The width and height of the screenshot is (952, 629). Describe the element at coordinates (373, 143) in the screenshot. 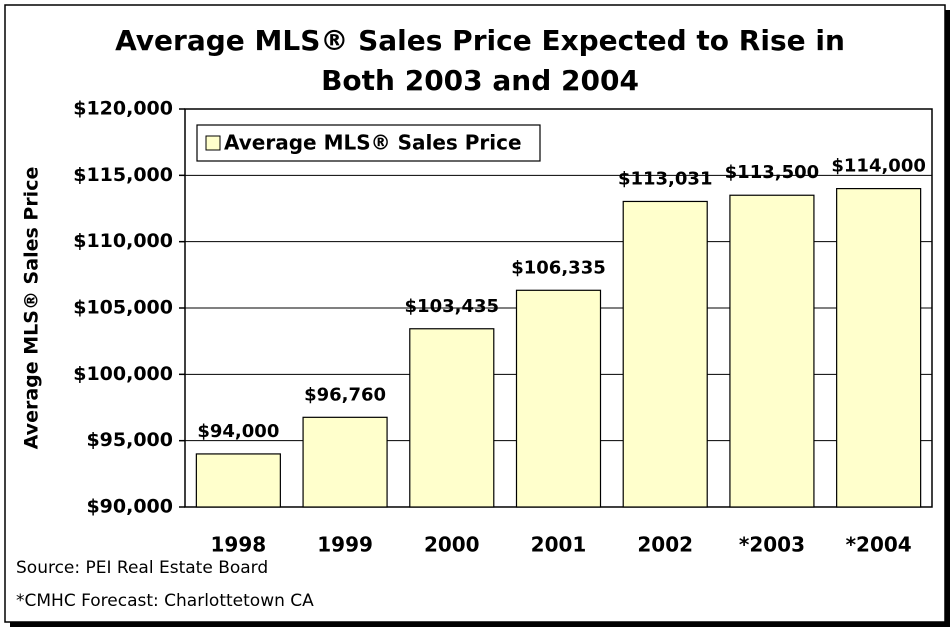

I see `legend-label: Average MLS® Sales Price` at that location.